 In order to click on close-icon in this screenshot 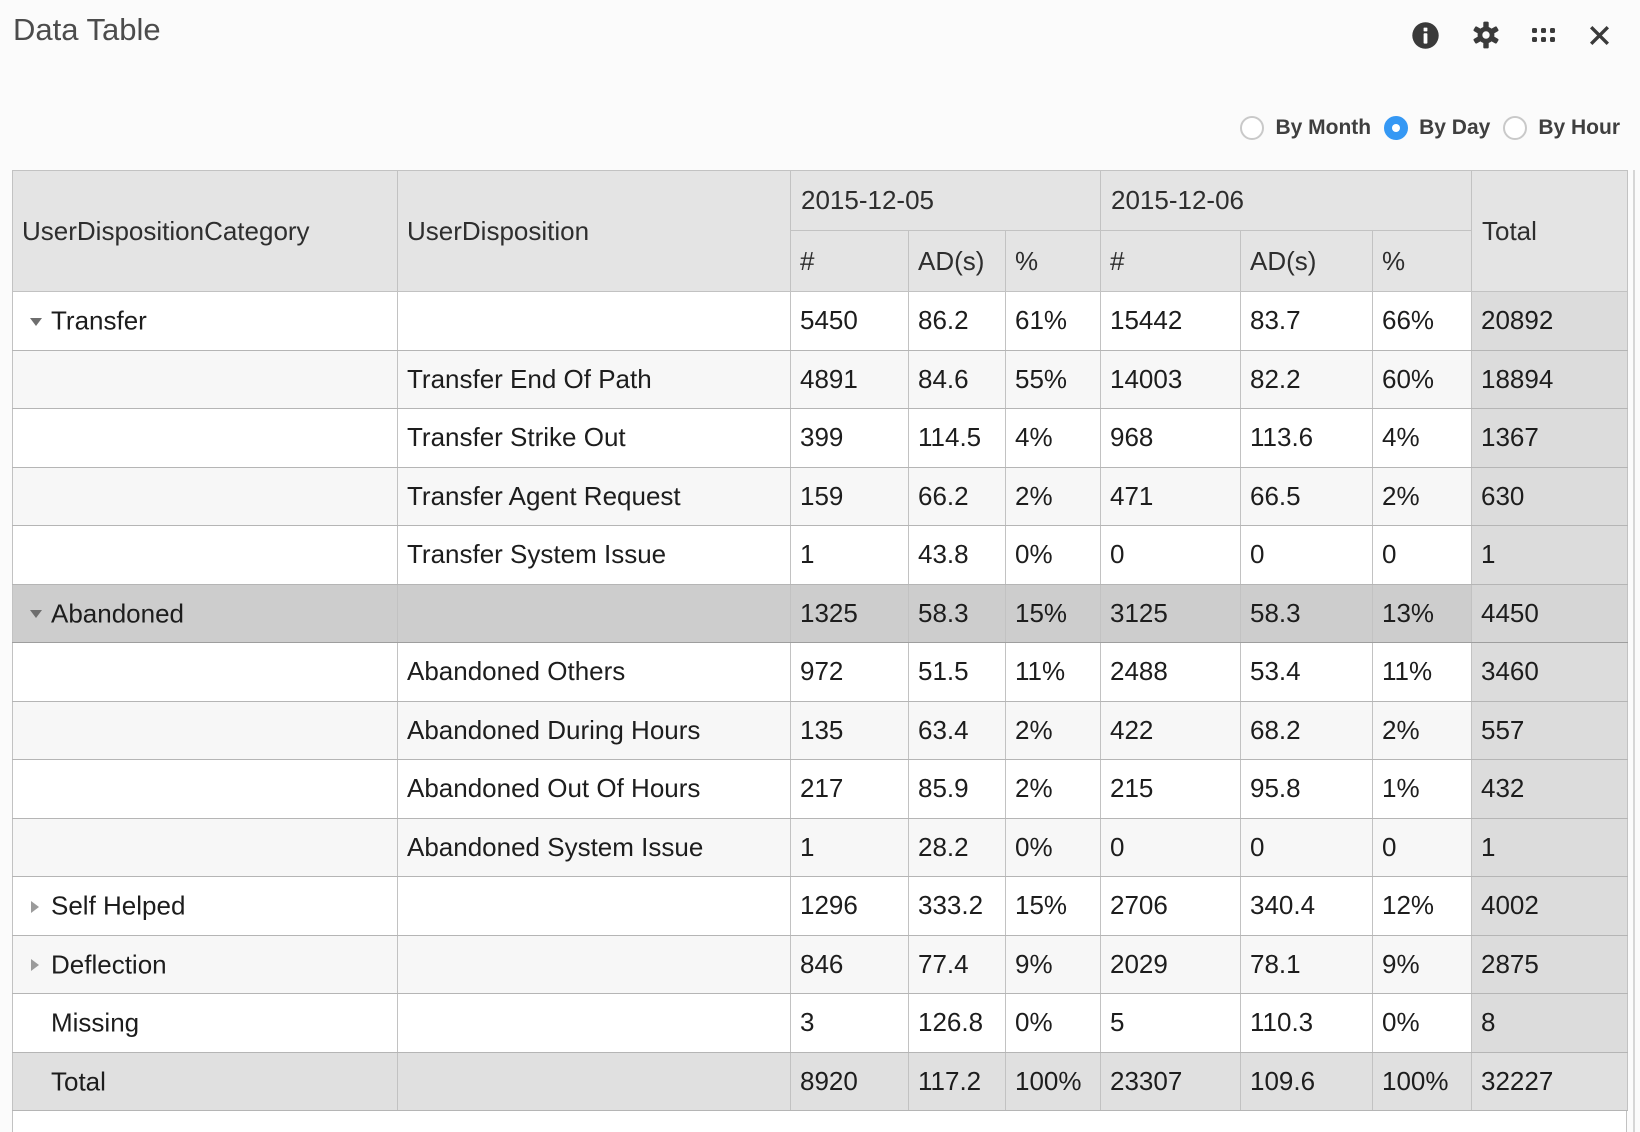, I will do `click(1599, 35)`.